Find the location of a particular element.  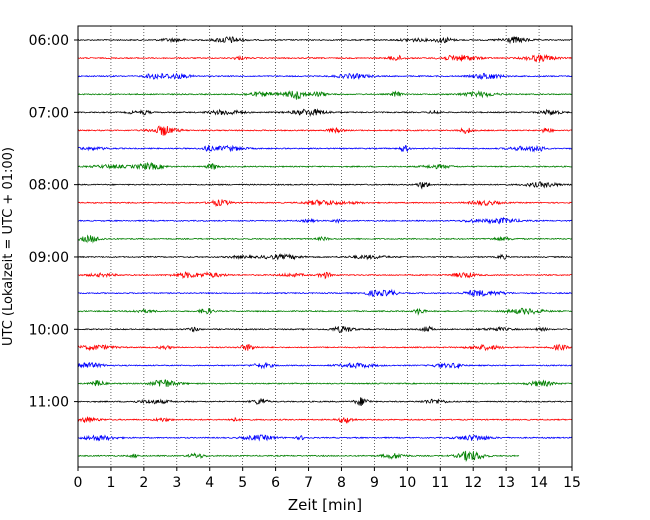

x-tick-label: 3 is located at coordinates (176, 483).